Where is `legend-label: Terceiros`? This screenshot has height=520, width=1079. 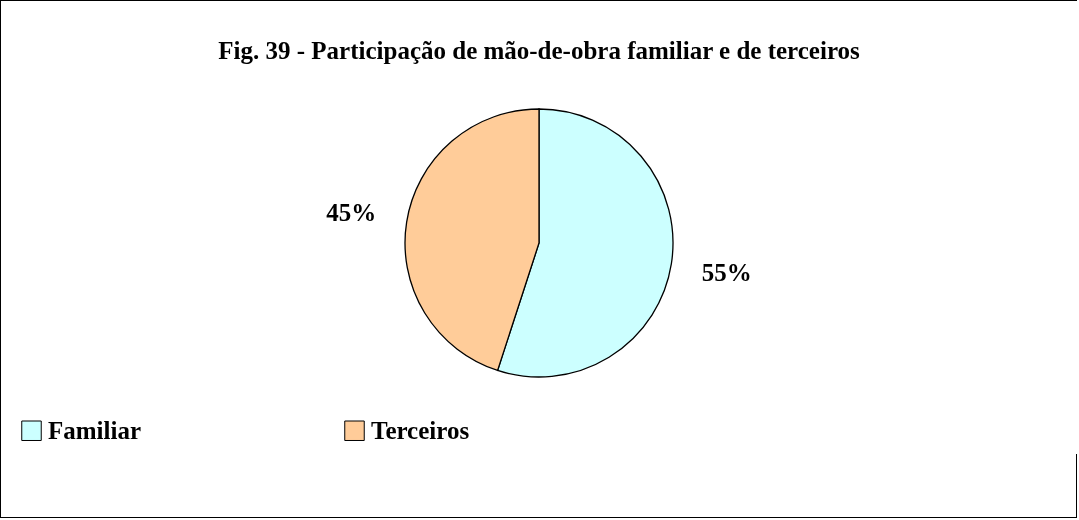
legend-label: Terceiros is located at coordinates (420, 430).